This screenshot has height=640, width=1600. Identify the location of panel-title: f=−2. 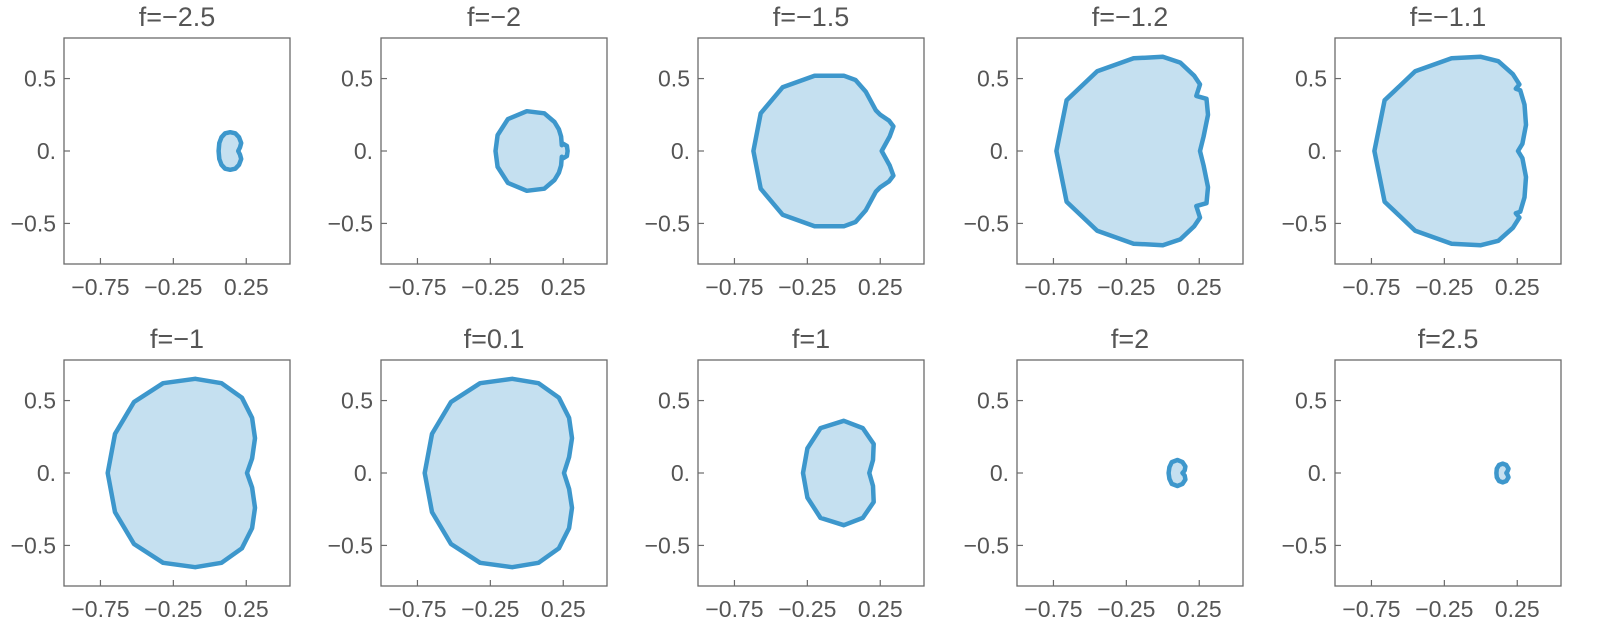
(494, 17).